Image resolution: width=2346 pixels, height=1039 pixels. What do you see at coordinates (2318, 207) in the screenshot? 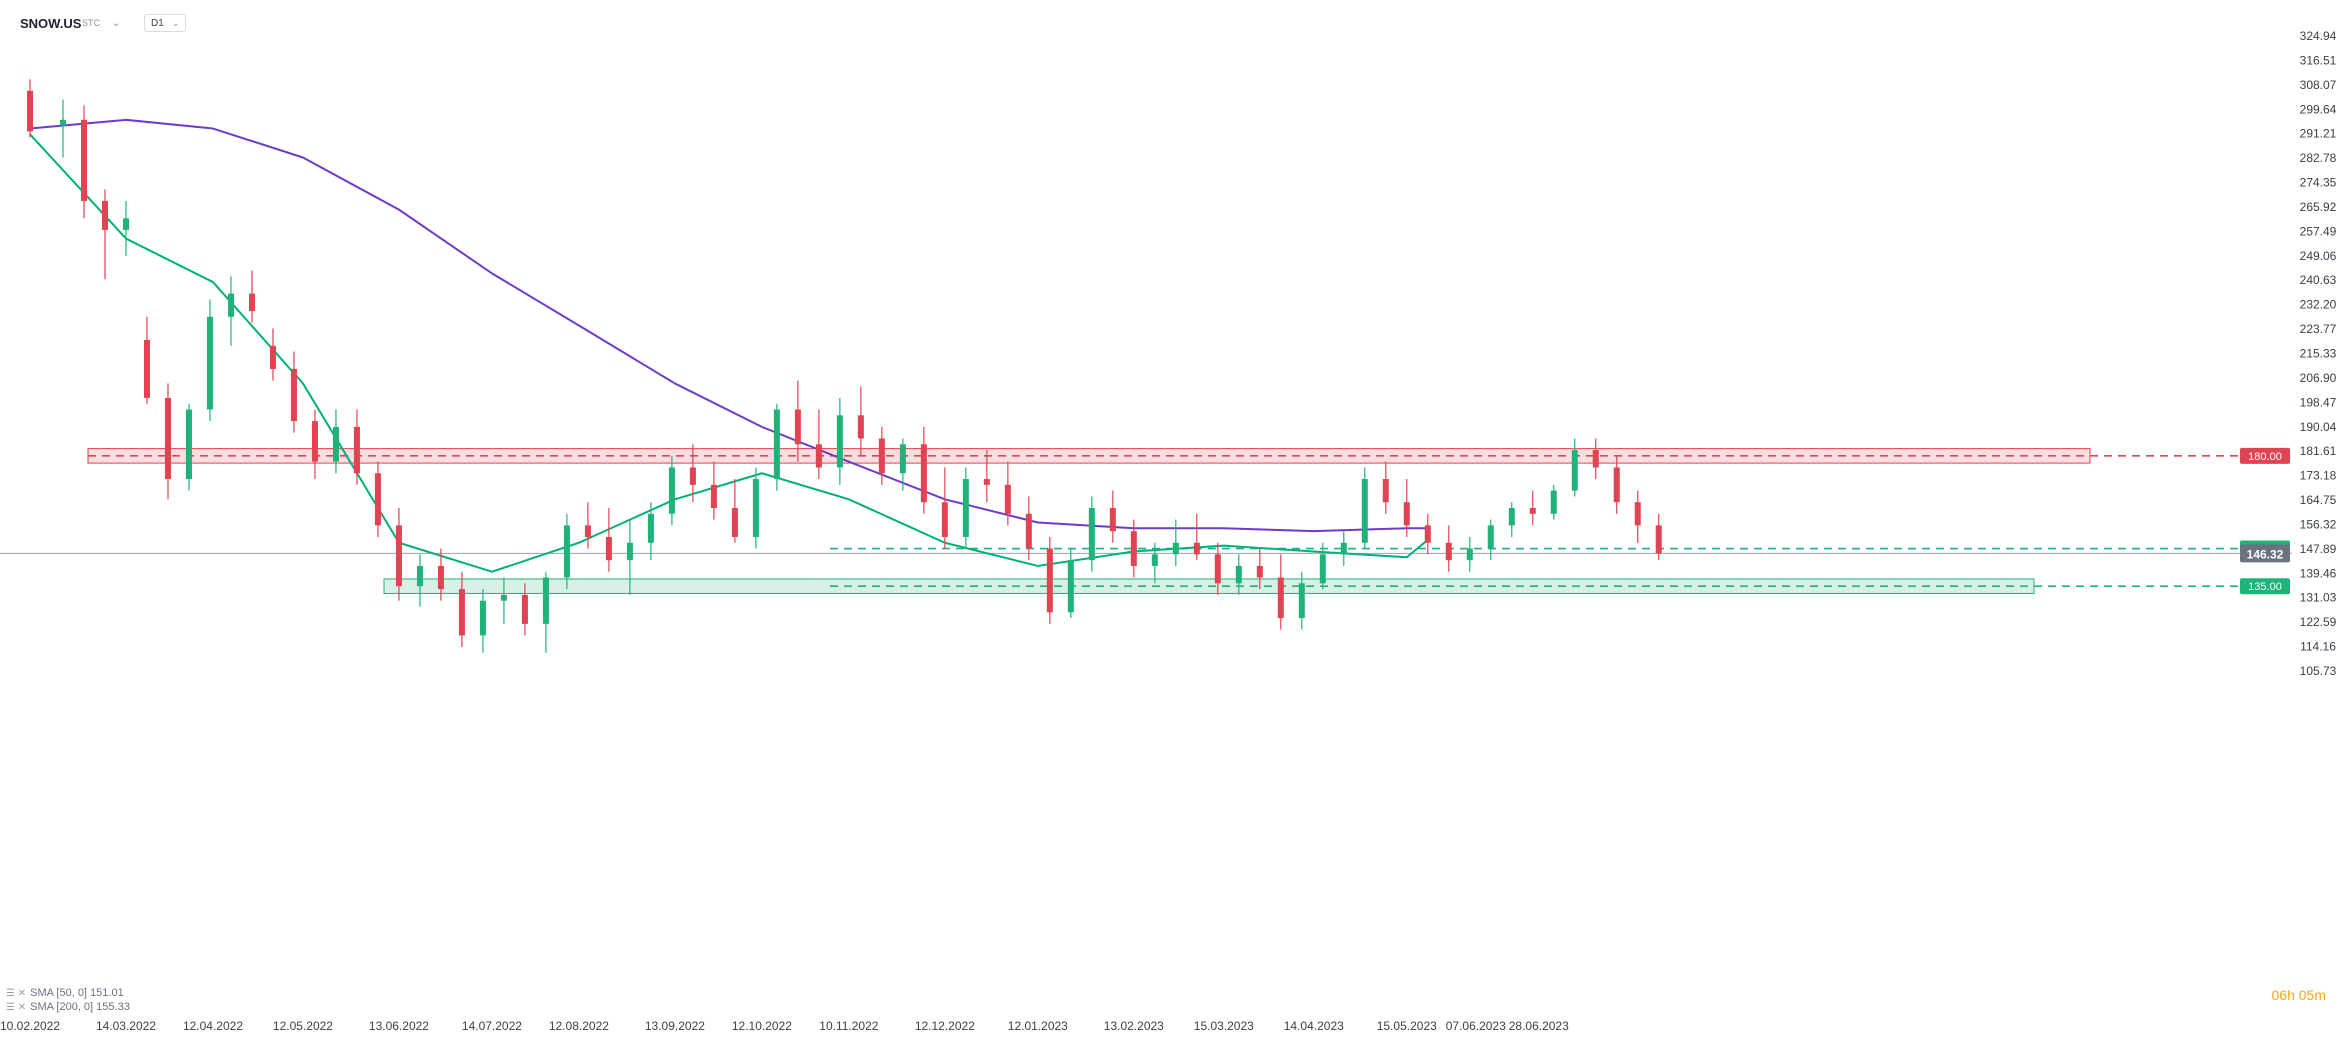
I see `y-tick-label: 265.92` at bounding box center [2318, 207].